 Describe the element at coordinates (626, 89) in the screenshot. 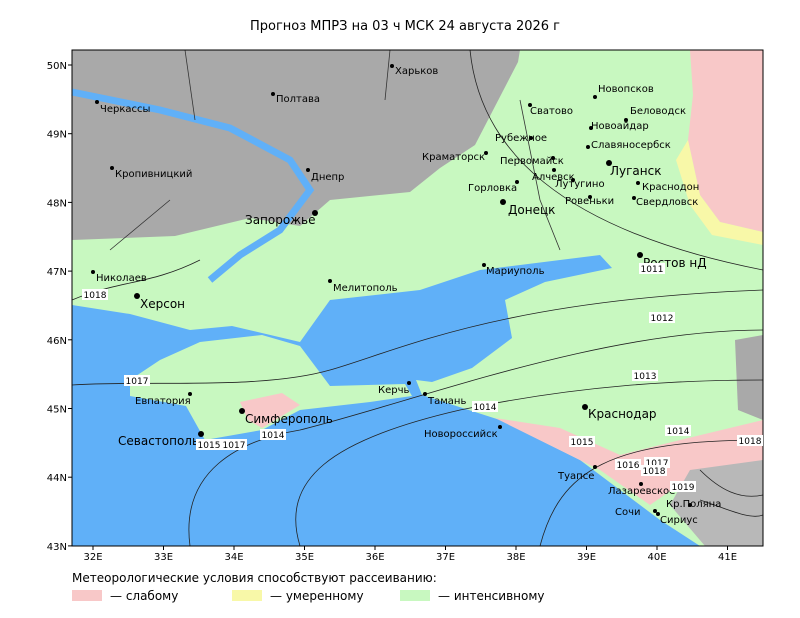

I see `city-label: Новопсков` at that location.